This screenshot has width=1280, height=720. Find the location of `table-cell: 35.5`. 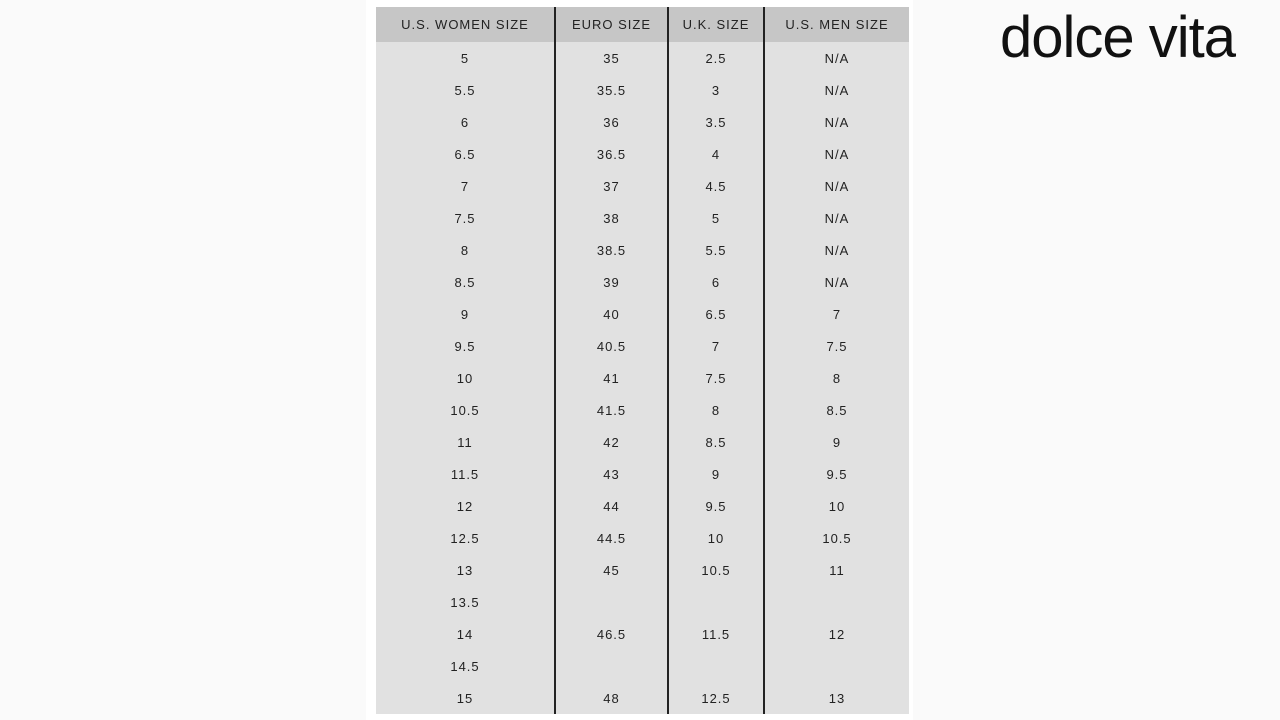

table-cell: 35.5 is located at coordinates (611, 90).